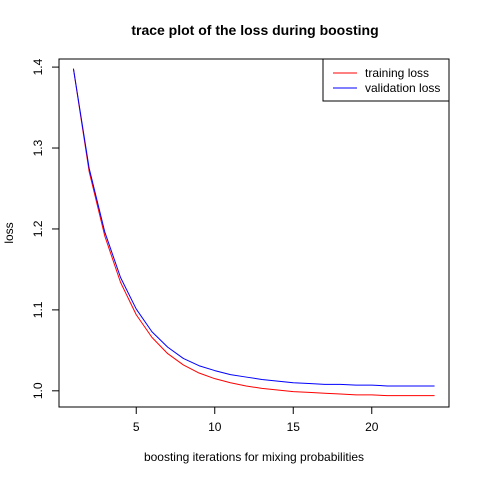 This screenshot has width=480, height=480. Describe the element at coordinates (9, 232) in the screenshot. I see `y-axis-label: loss` at that location.